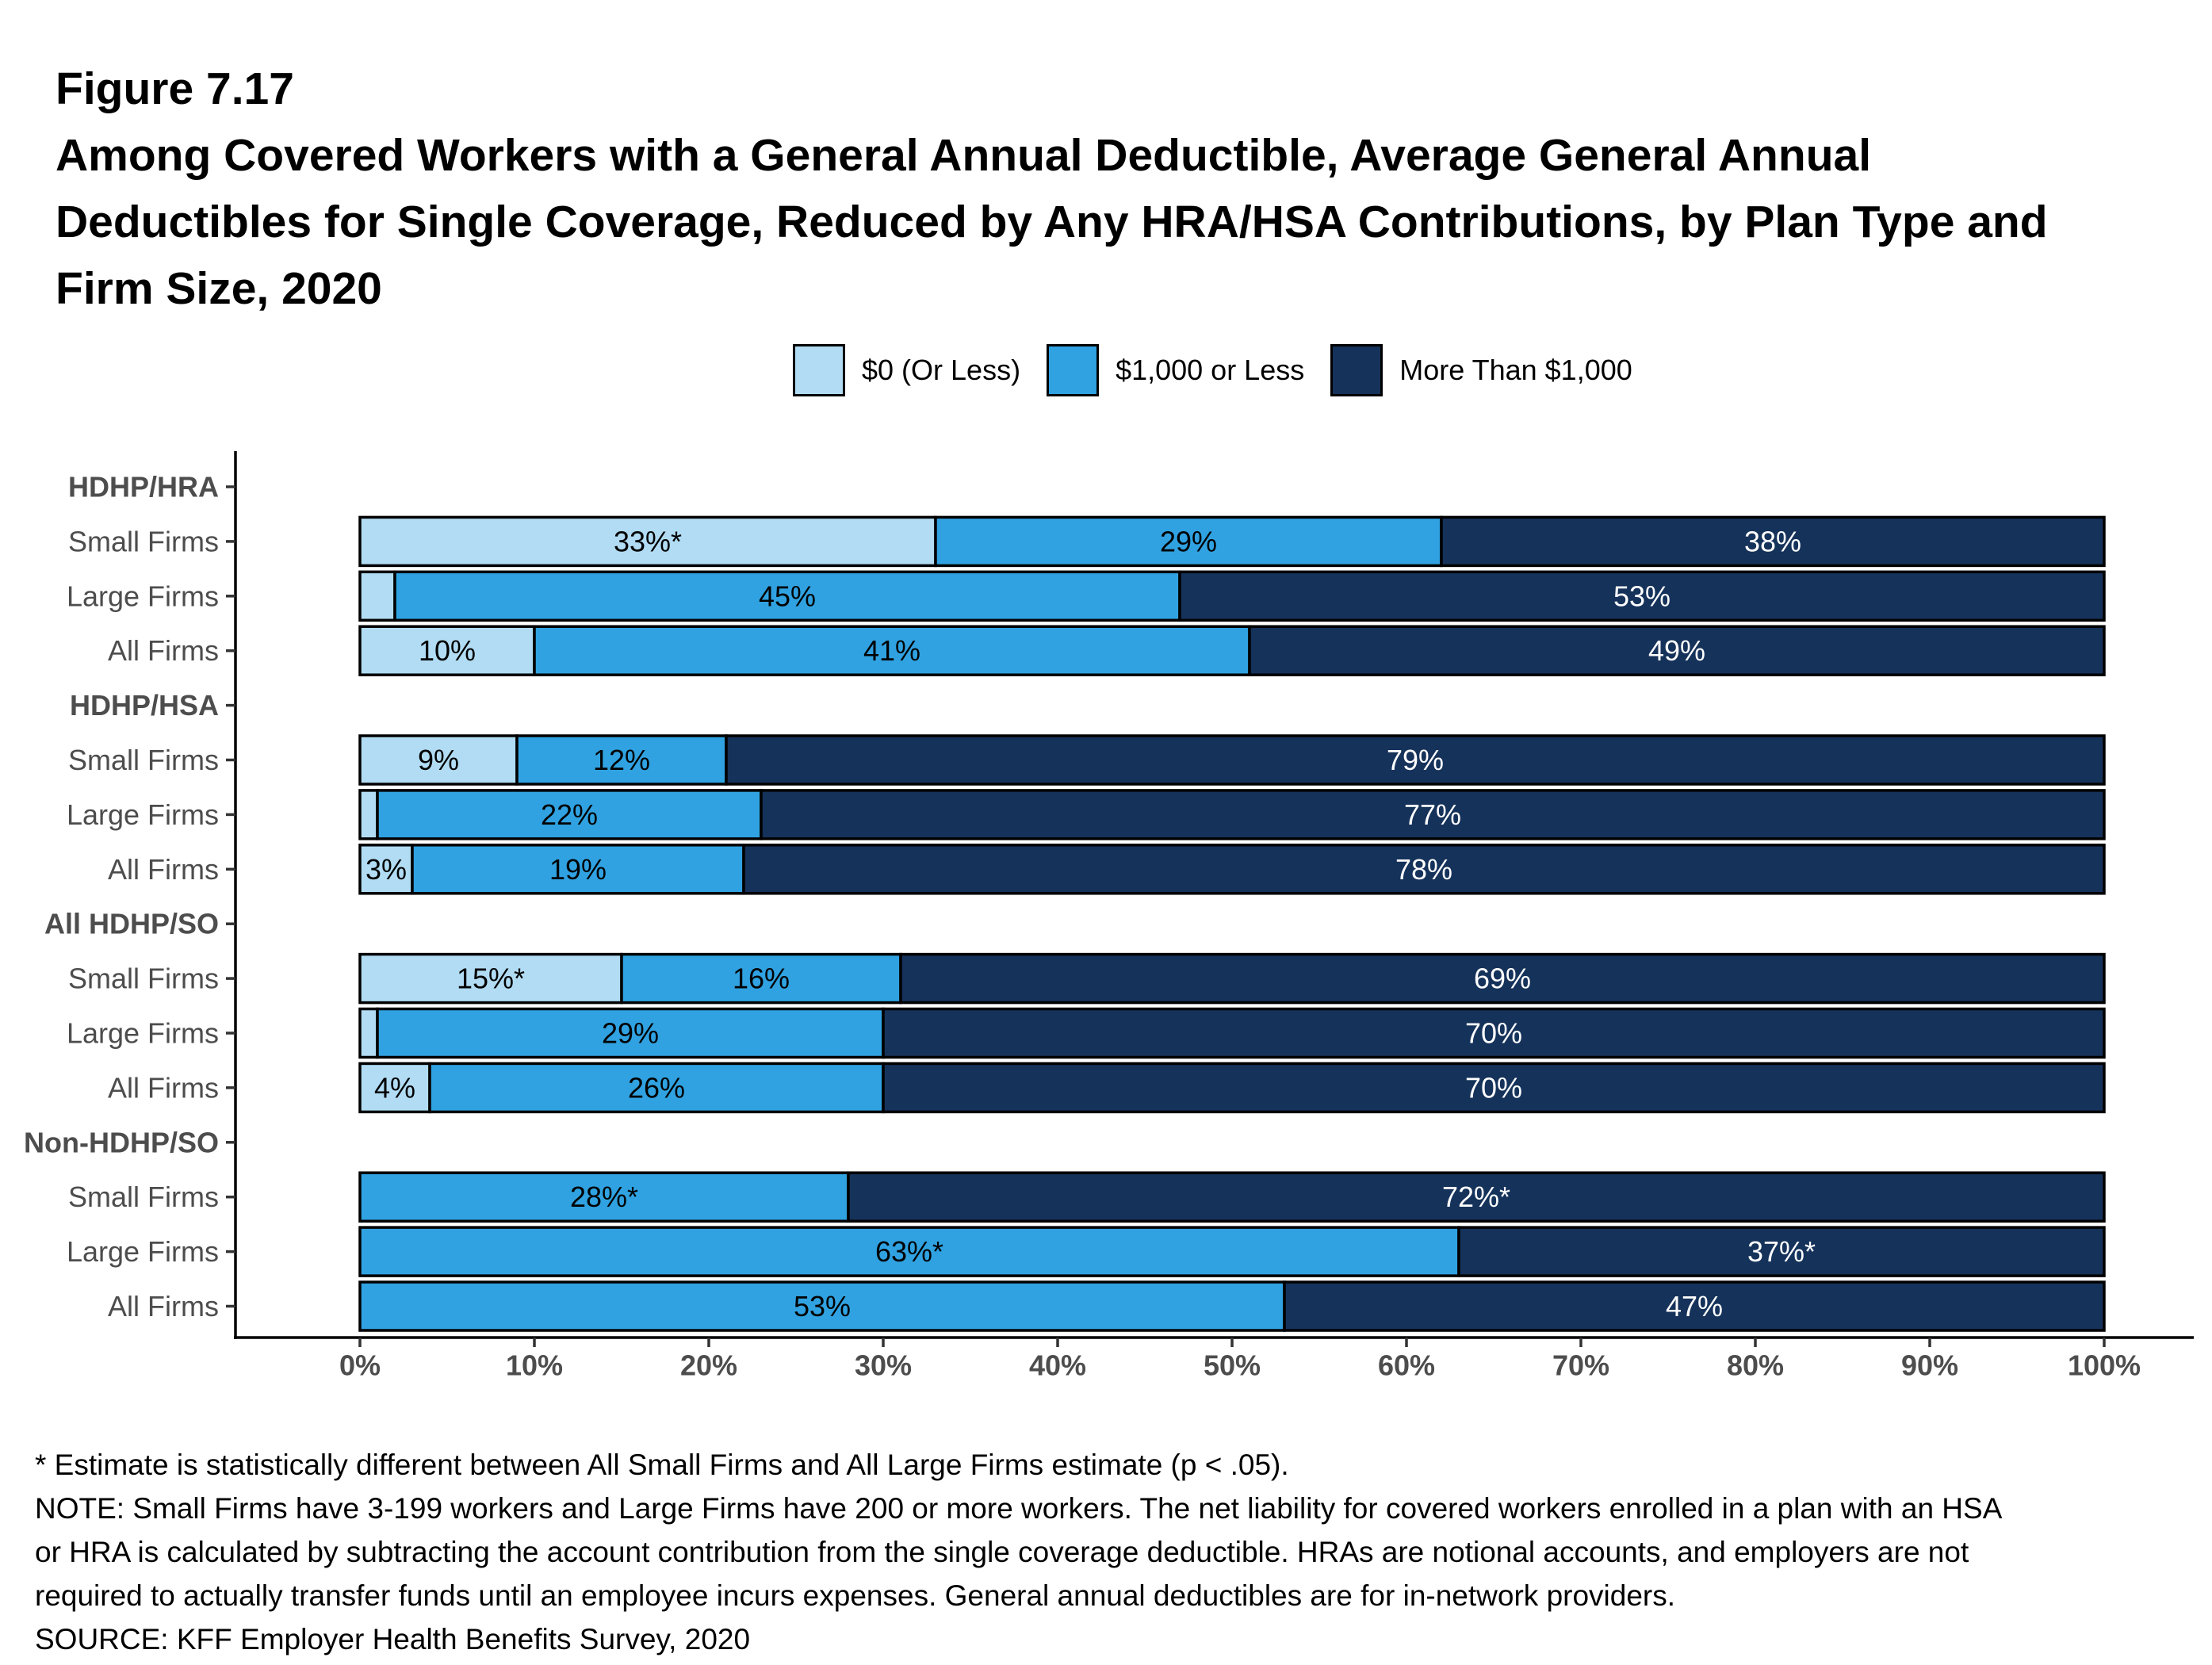 This screenshot has height=1665, width=2212. I want to click on legend-label-1000-or-less: $1,000 or Less, so click(1210, 370).